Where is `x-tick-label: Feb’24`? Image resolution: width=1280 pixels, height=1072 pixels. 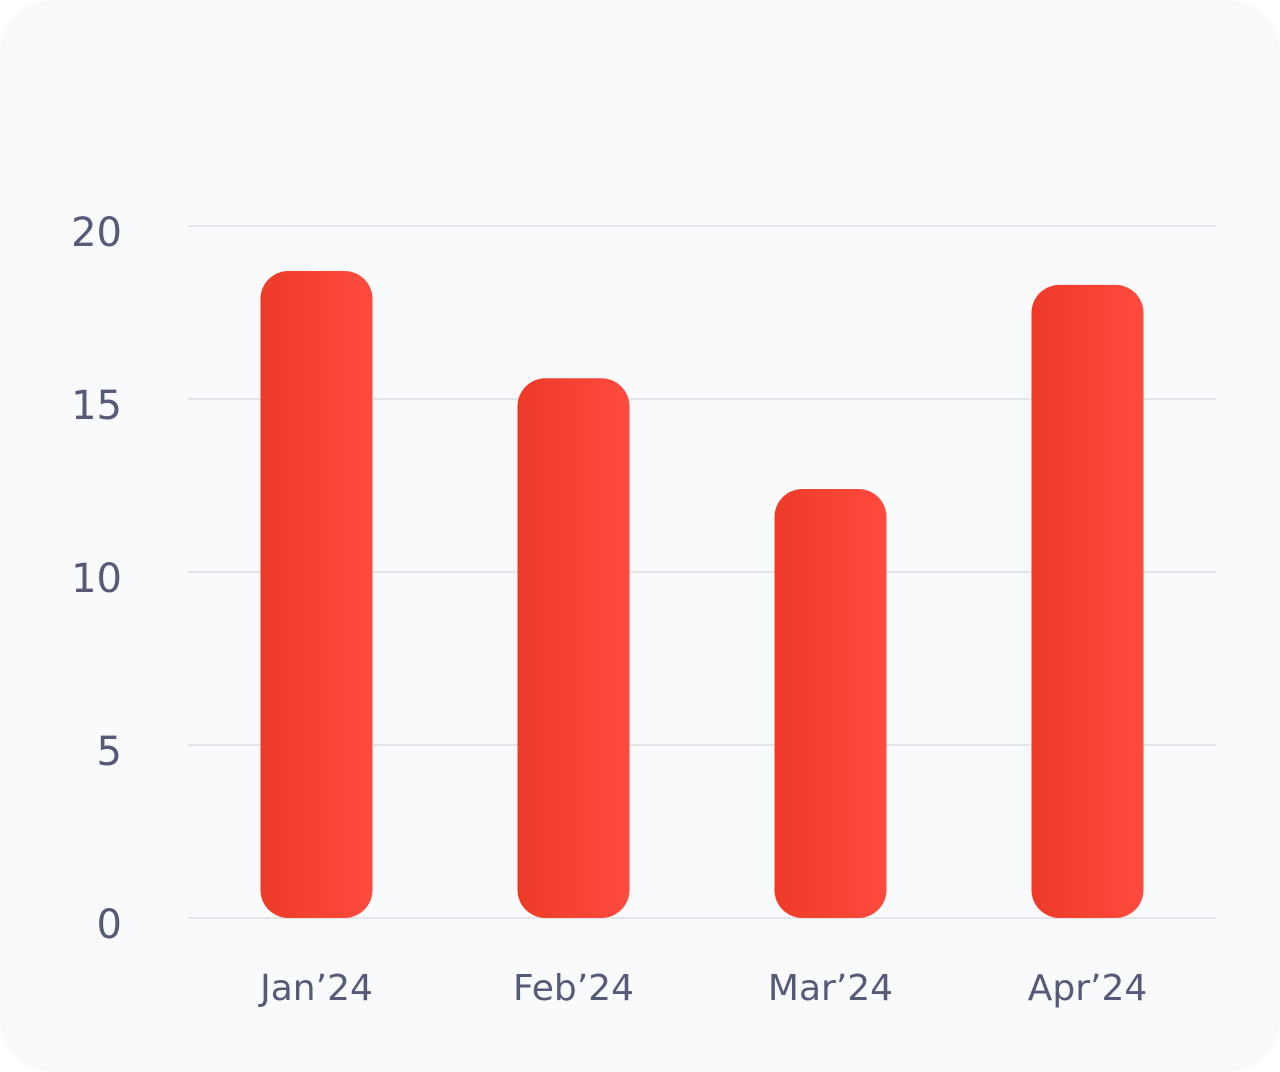 x-tick-label: Feb’24 is located at coordinates (573, 988).